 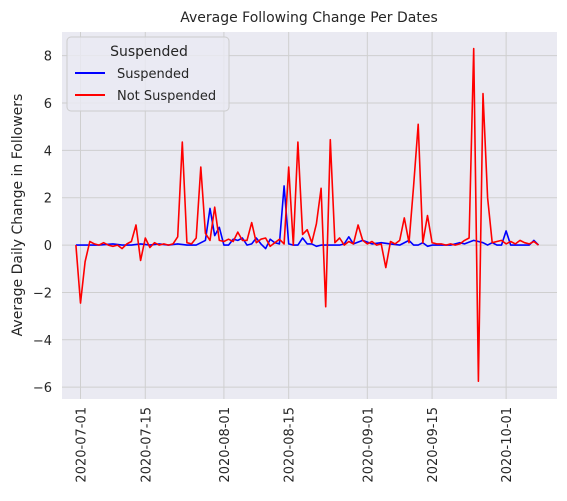 I want to click on series-line-suspended, so click(x=307, y=217).